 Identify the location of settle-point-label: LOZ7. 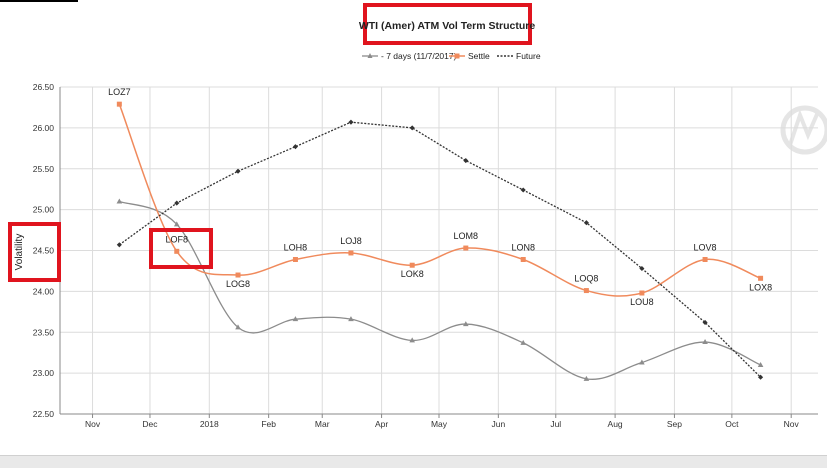
(119, 92).